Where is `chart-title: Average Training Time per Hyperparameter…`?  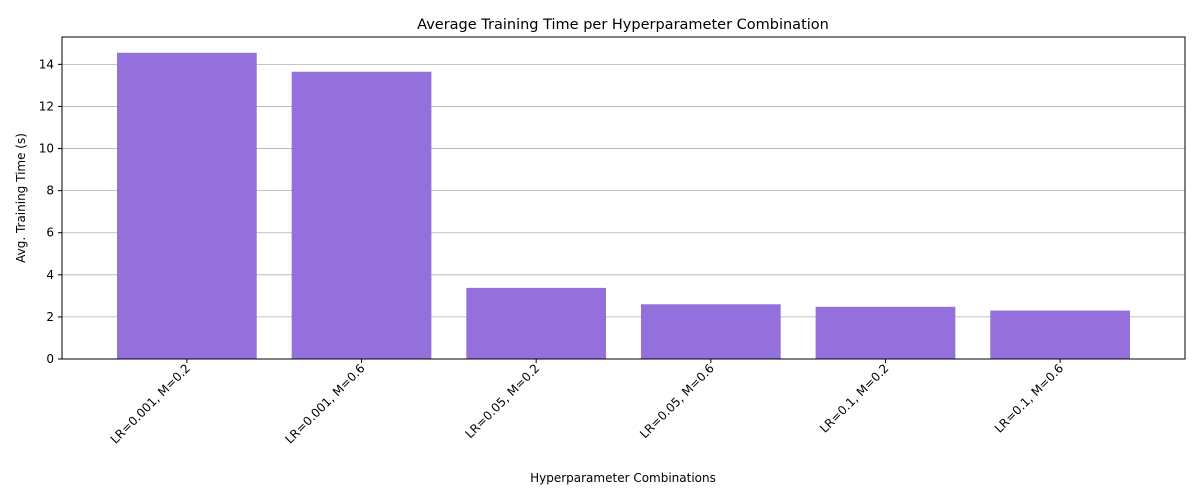 chart-title: Average Training Time per Hyperparameter… is located at coordinates (623, 25).